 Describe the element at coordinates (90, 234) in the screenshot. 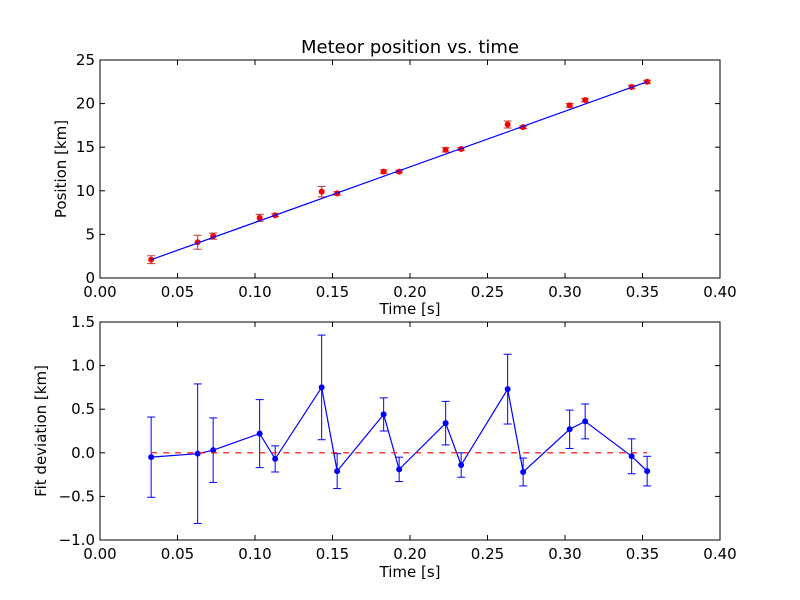

I see `y-tick-label: 5` at that location.